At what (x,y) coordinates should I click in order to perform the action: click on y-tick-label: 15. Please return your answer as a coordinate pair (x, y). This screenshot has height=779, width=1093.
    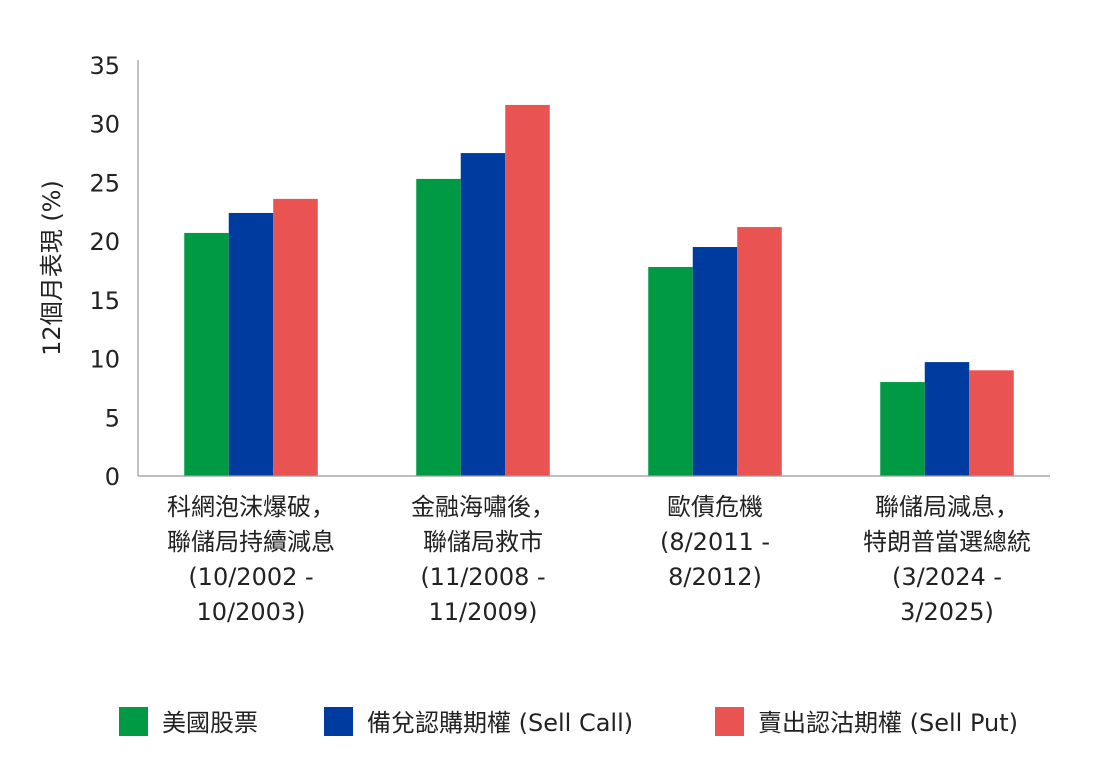
    Looking at the image, I should click on (104, 301).